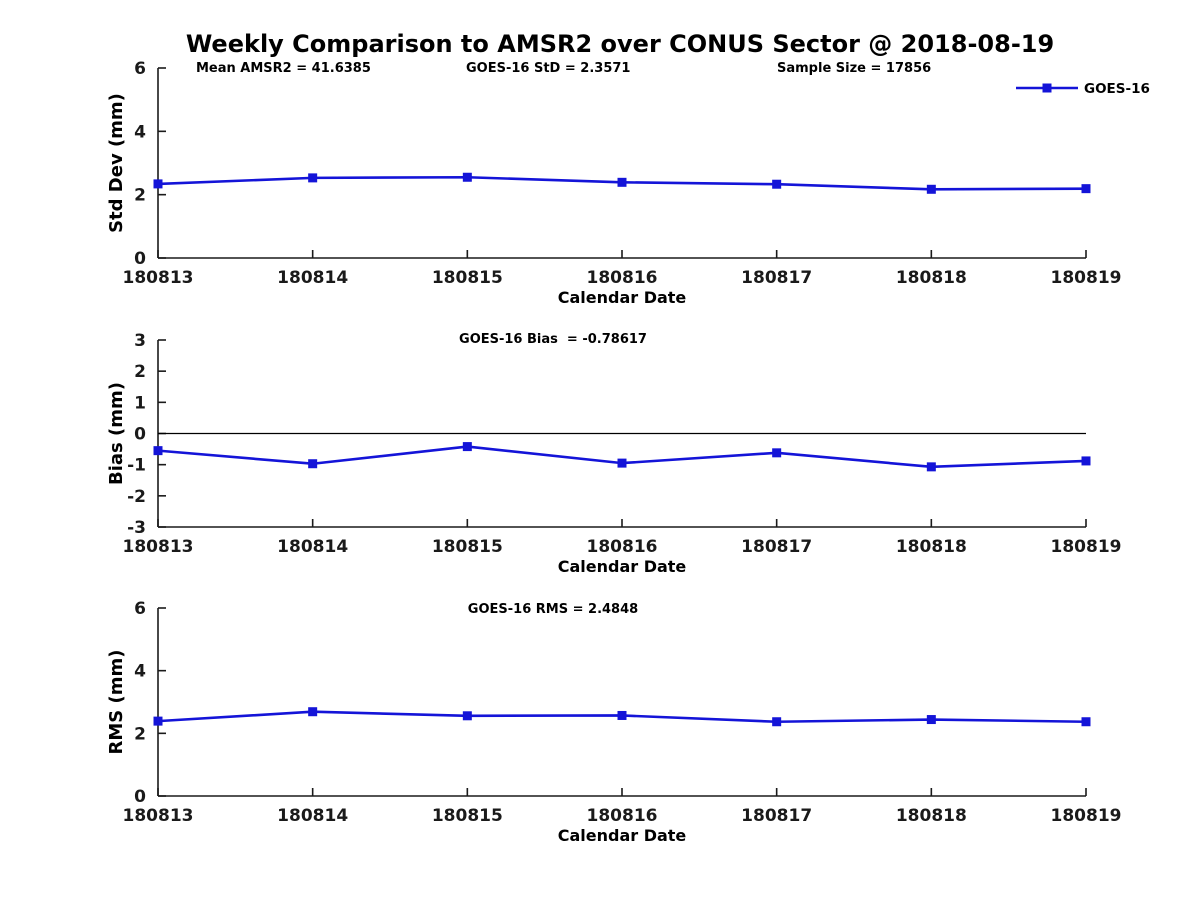 The image size is (1200, 900). Describe the element at coordinates (854, 68) in the screenshot. I see `annotation-text: Sample Size = 17856` at that location.